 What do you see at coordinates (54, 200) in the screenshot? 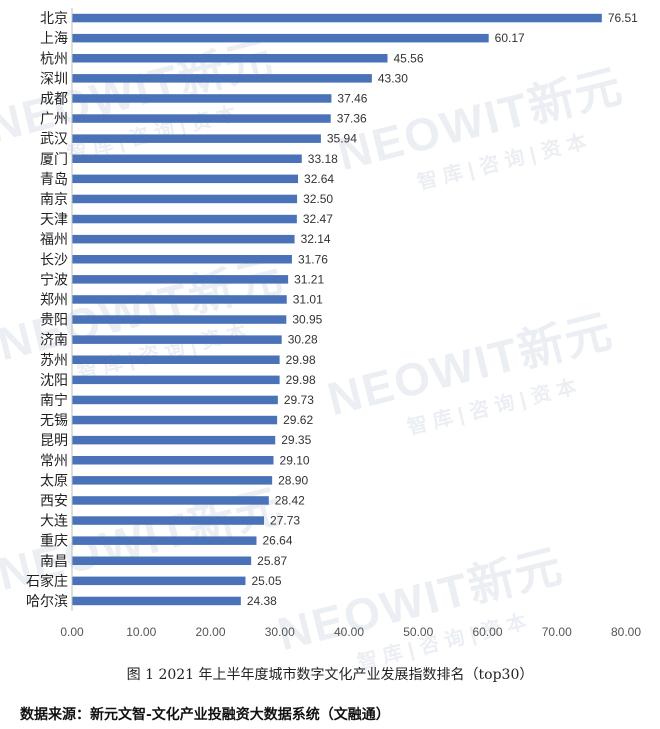
I see `category-label: 南京` at bounding box center [54, 200].